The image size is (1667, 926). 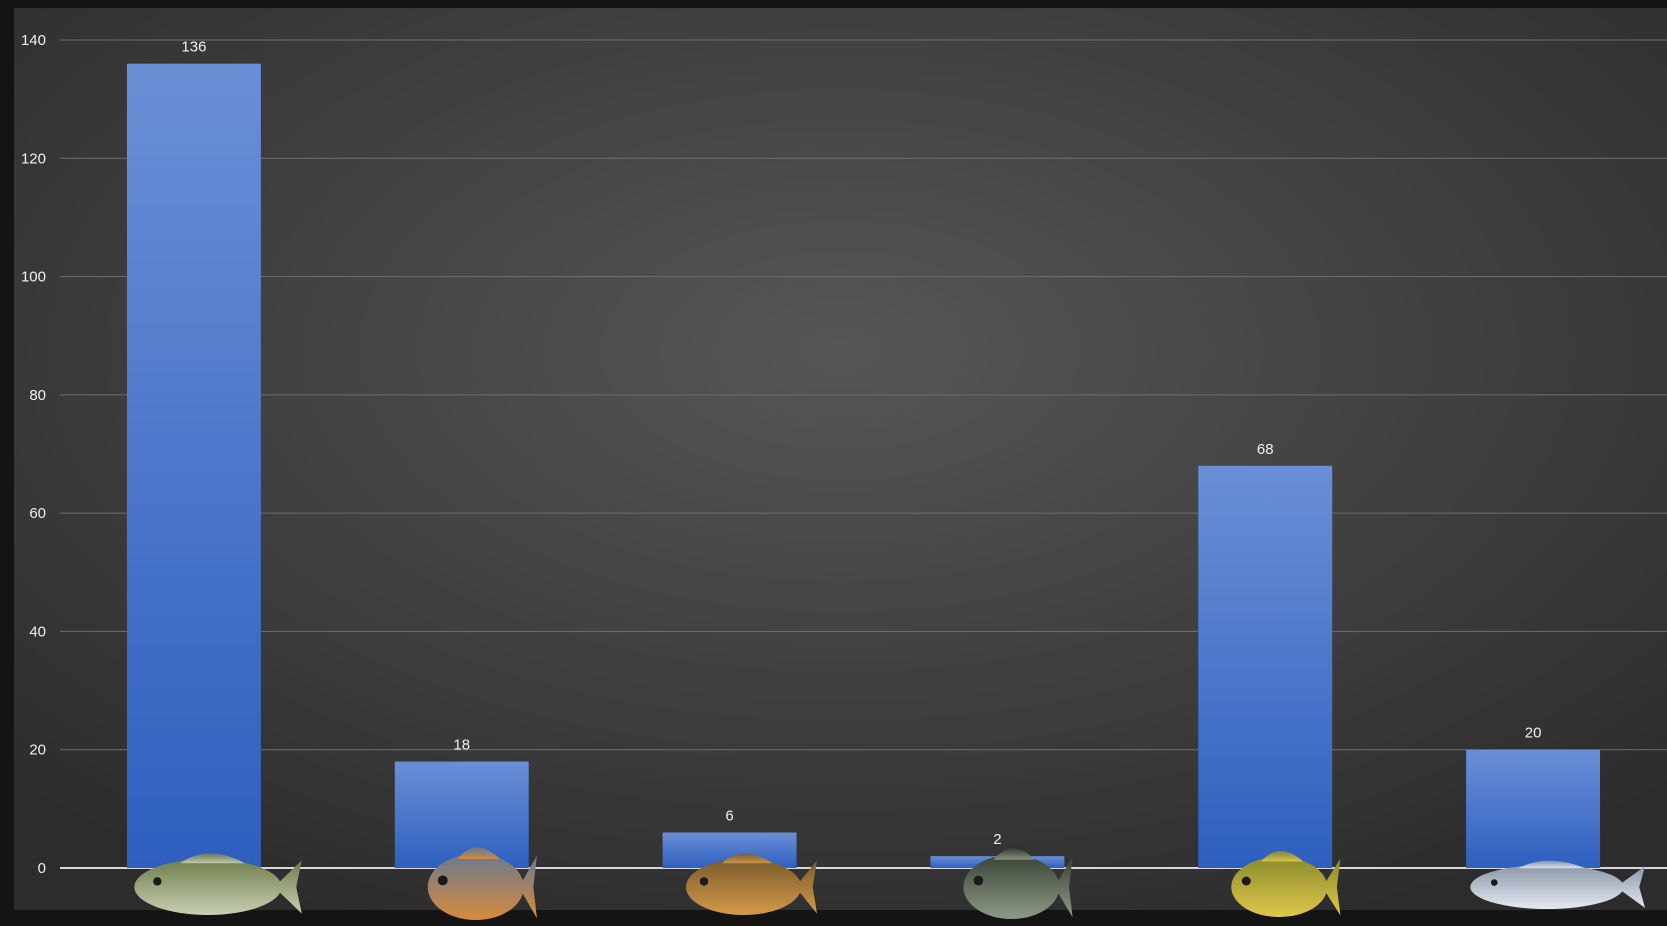 What do you see at coordinates (1265, 449) in the screenshot?
I see `data-label: 68` at bounding box center [1265, 449].